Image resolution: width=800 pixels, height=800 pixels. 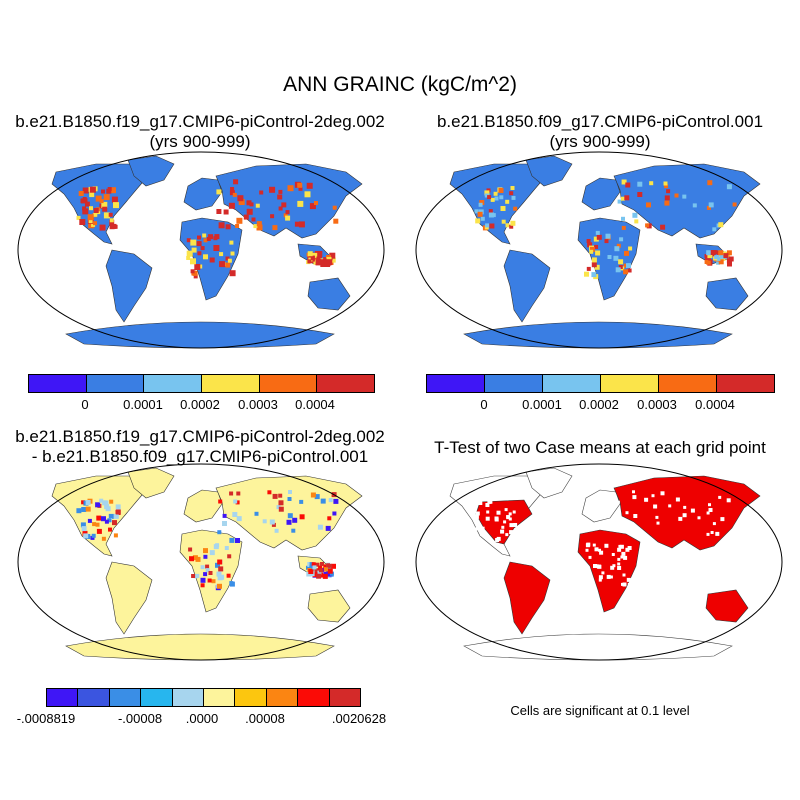 What do you see at coordinates (201, 383) in the screenshot?
I see `colorbar-case1` at bounding box center [201, 383].